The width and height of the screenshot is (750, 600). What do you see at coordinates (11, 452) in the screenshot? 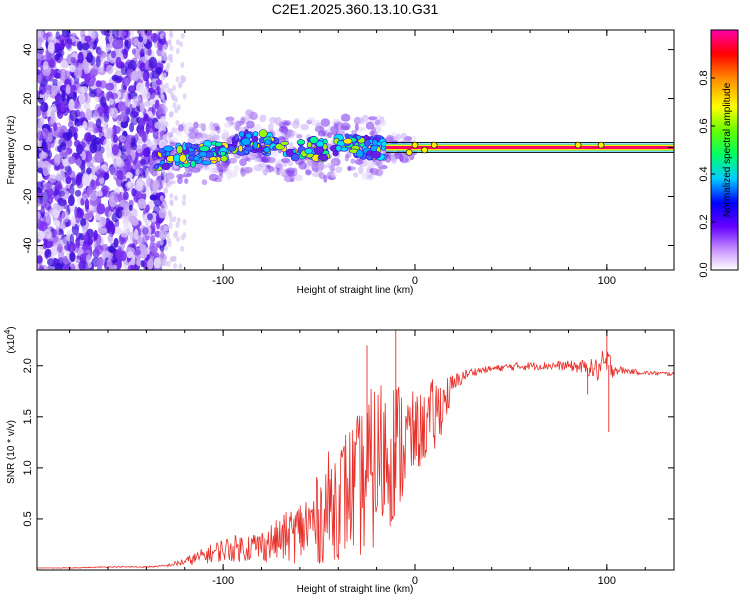
I see `snr-y-axis-title: SNR (10 * v/v)` at bounding box center [11, 452].